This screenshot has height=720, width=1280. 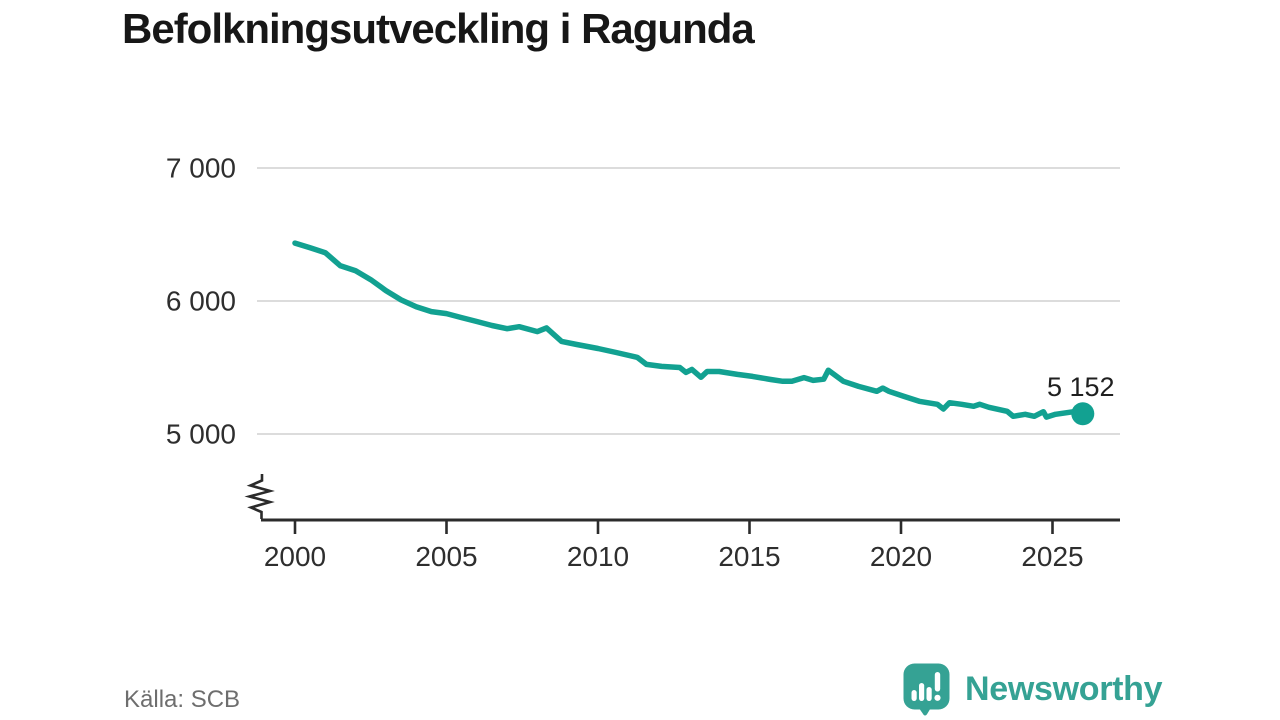 I want to click on x-tick-label: 2000, so click(x=295, y=556).